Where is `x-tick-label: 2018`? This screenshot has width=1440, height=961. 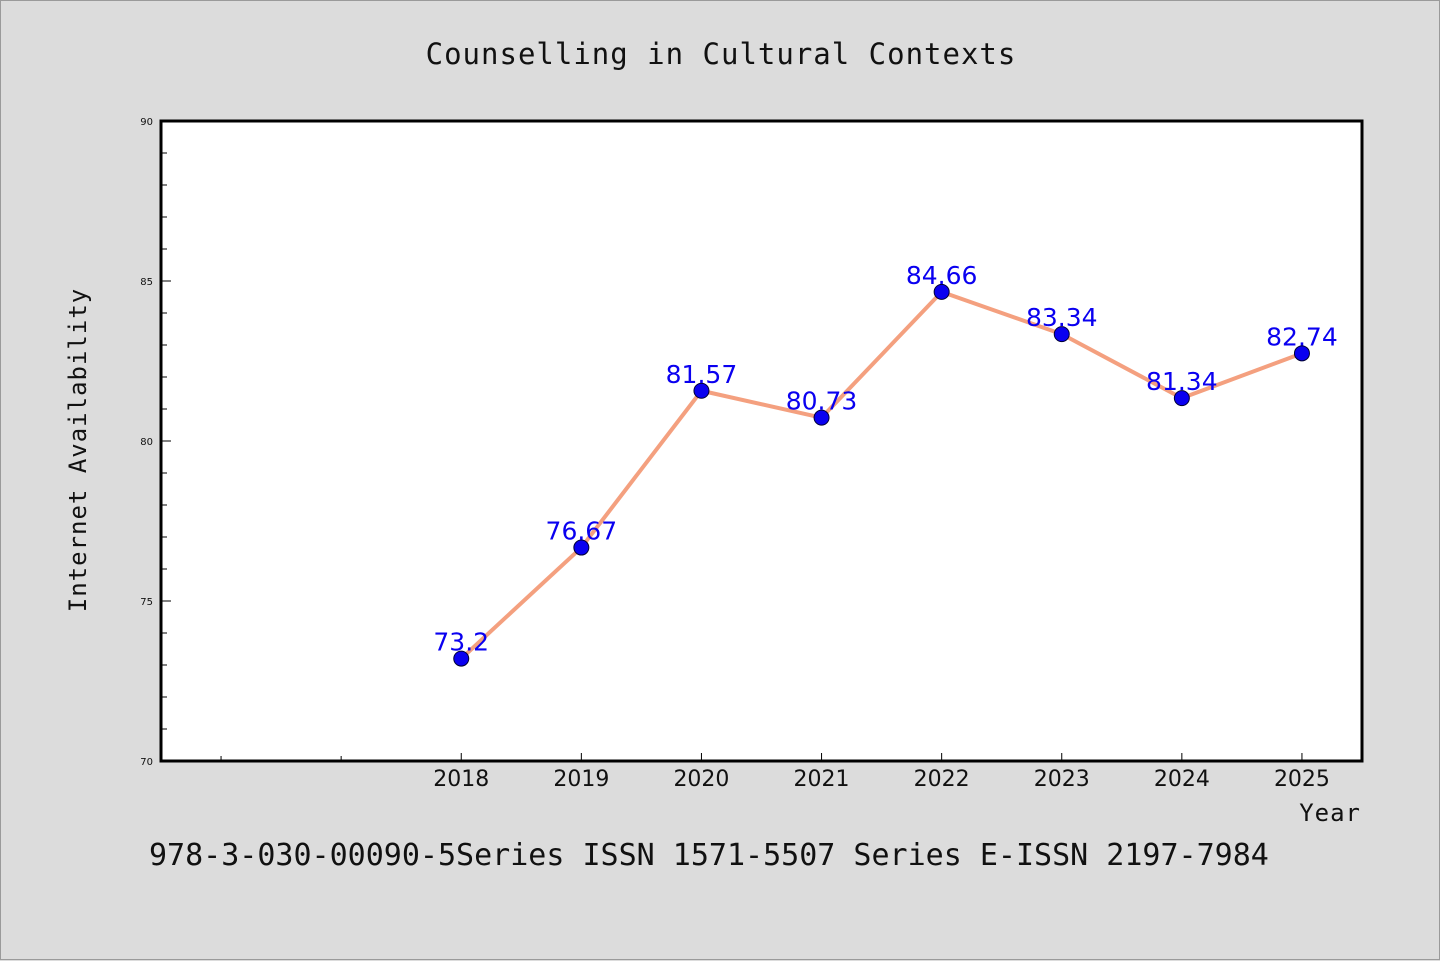 x-tick-label: 2018 is located at coordinates (461, 779).